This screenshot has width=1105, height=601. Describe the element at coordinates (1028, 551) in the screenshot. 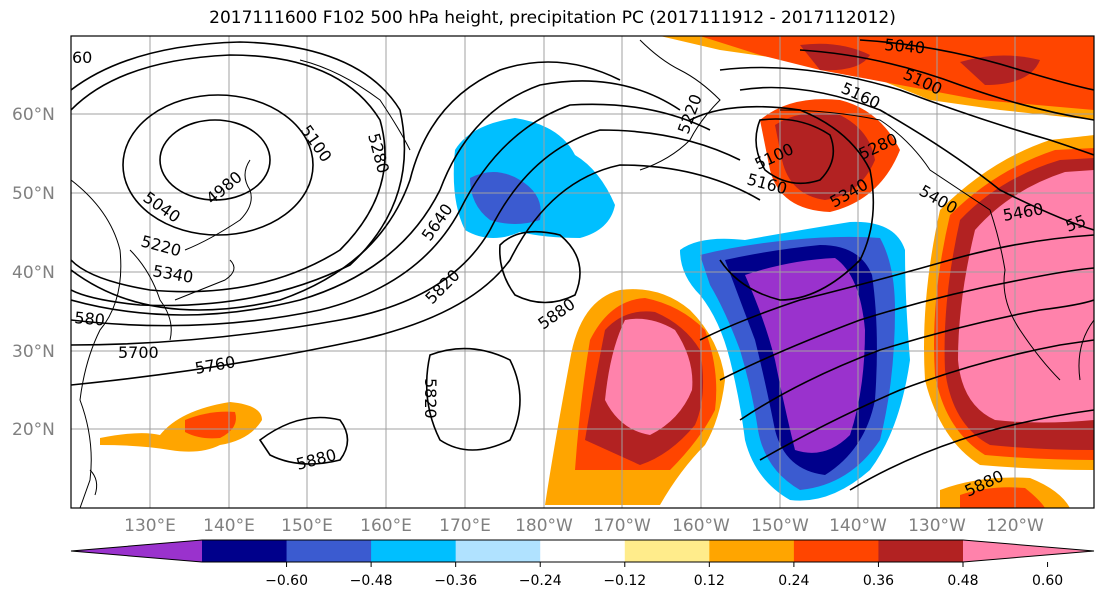

I see `colorbar-extension-high` at that location.